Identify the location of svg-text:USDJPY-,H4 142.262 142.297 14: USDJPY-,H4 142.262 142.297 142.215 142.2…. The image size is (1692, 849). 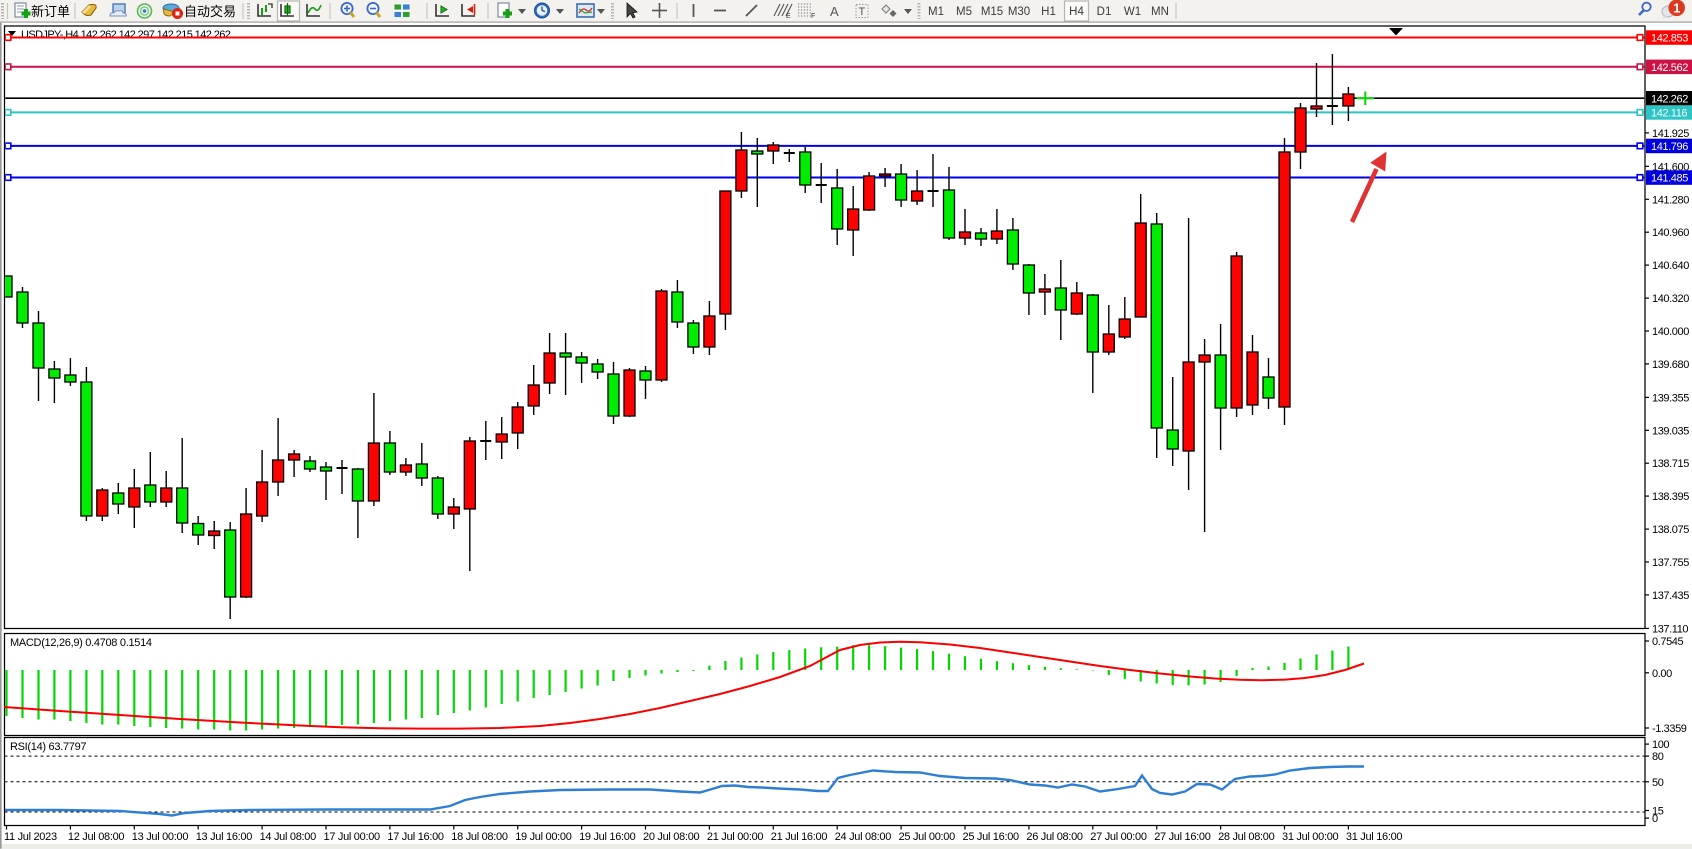
(126, 35).